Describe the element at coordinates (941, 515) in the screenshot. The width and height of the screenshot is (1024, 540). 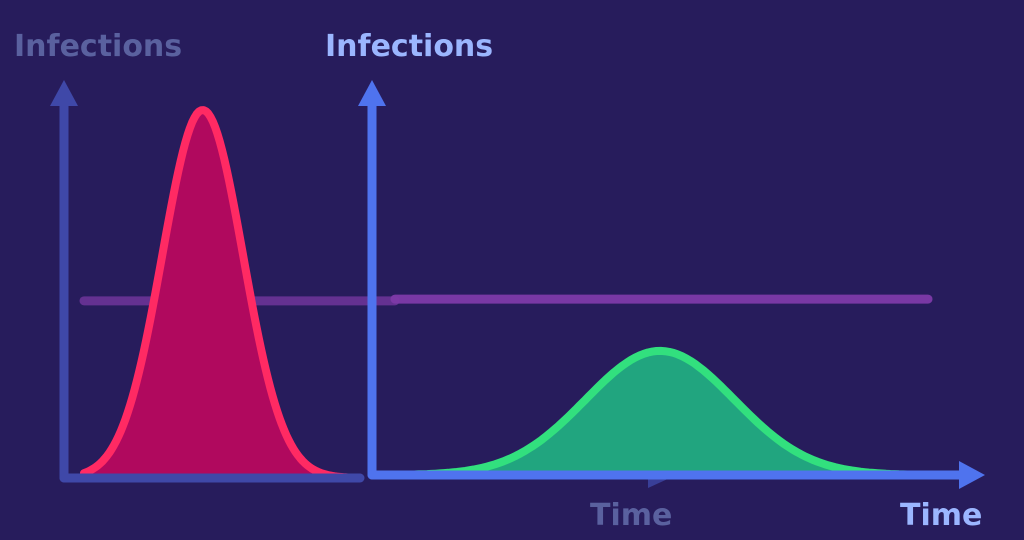
I see `x-axis-label-right: Time` at that location.